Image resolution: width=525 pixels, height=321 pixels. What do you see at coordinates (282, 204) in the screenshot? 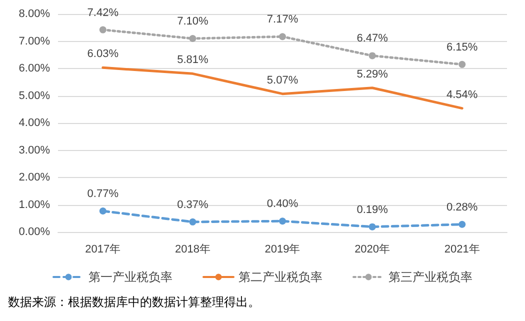
I see `data-label: 0.40%` at bounding box center [282, 204].